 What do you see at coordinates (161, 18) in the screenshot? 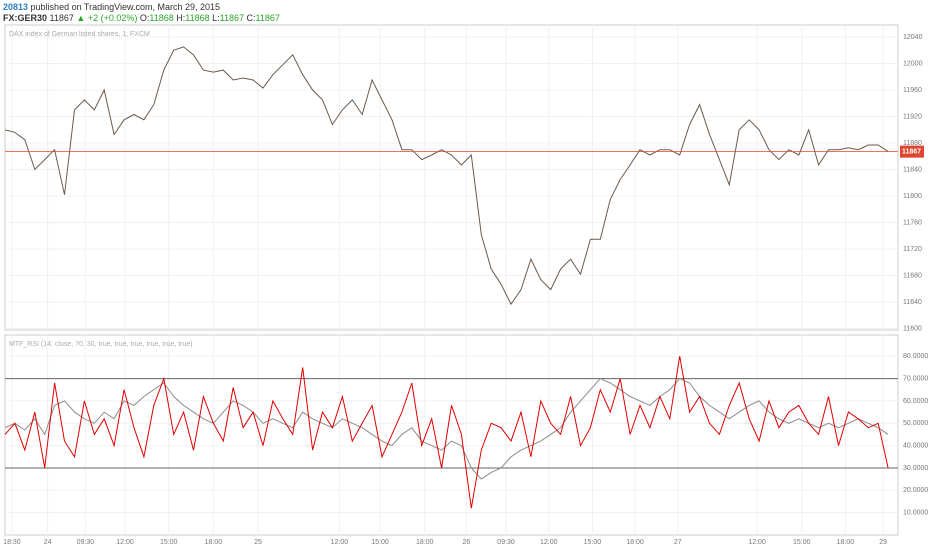
I see `open: 11868` at bounding box center [161, 18].